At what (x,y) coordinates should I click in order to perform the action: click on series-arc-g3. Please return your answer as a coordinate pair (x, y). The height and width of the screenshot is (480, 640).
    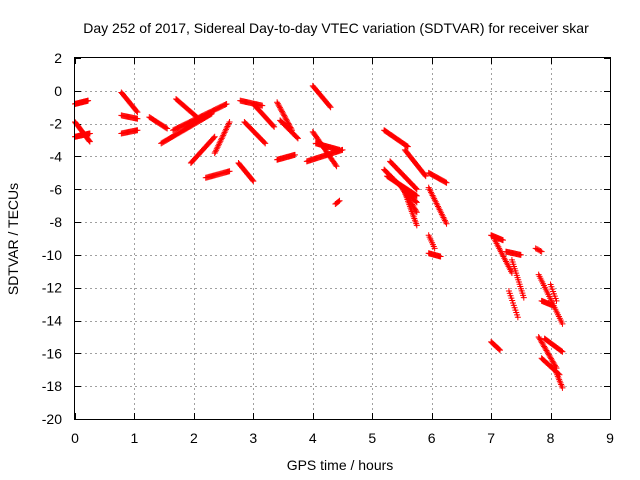
    Looking at the image, I should click on (434, 255).